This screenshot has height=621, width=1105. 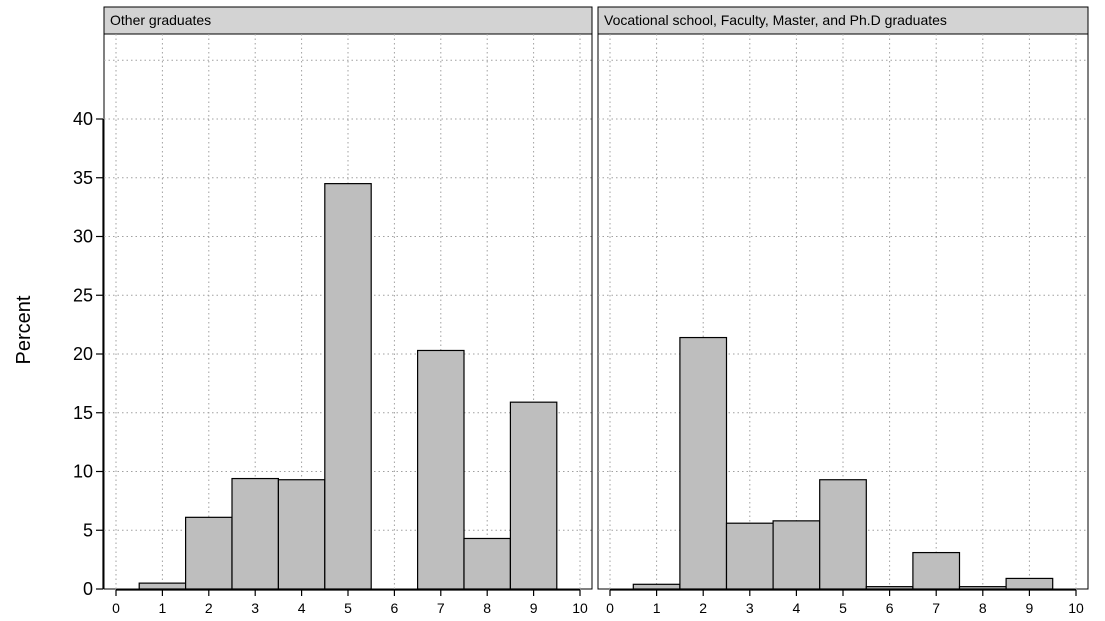 I want to click on y-tick-label: 25, so click(x=83, y=295).